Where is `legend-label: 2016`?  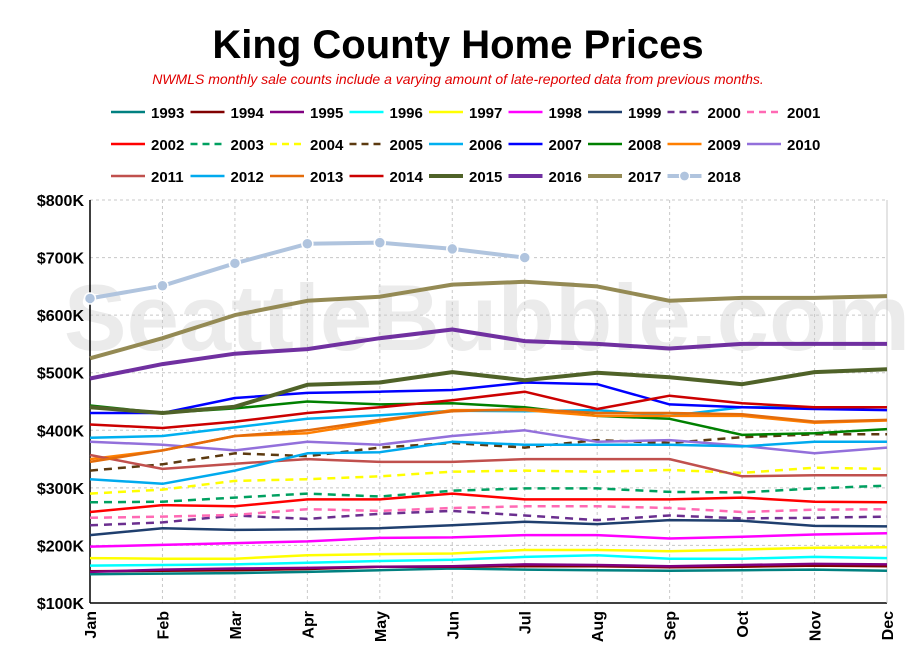
legend-label: 2016 is located at coordinates (565, 177).